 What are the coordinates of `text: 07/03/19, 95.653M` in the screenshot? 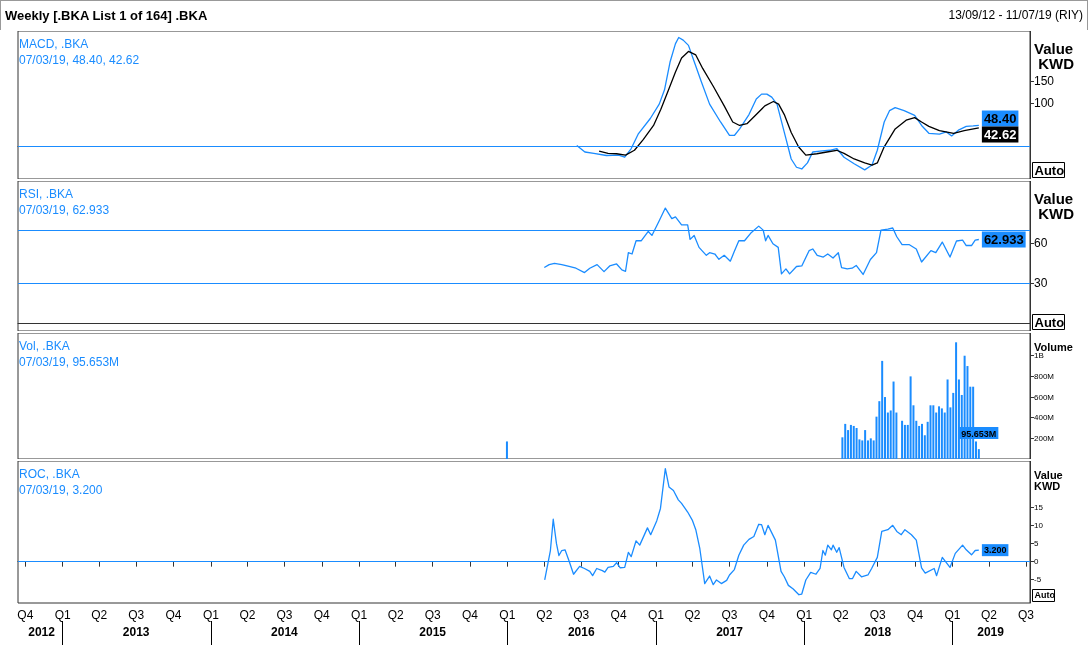 It's located at (69, 362).